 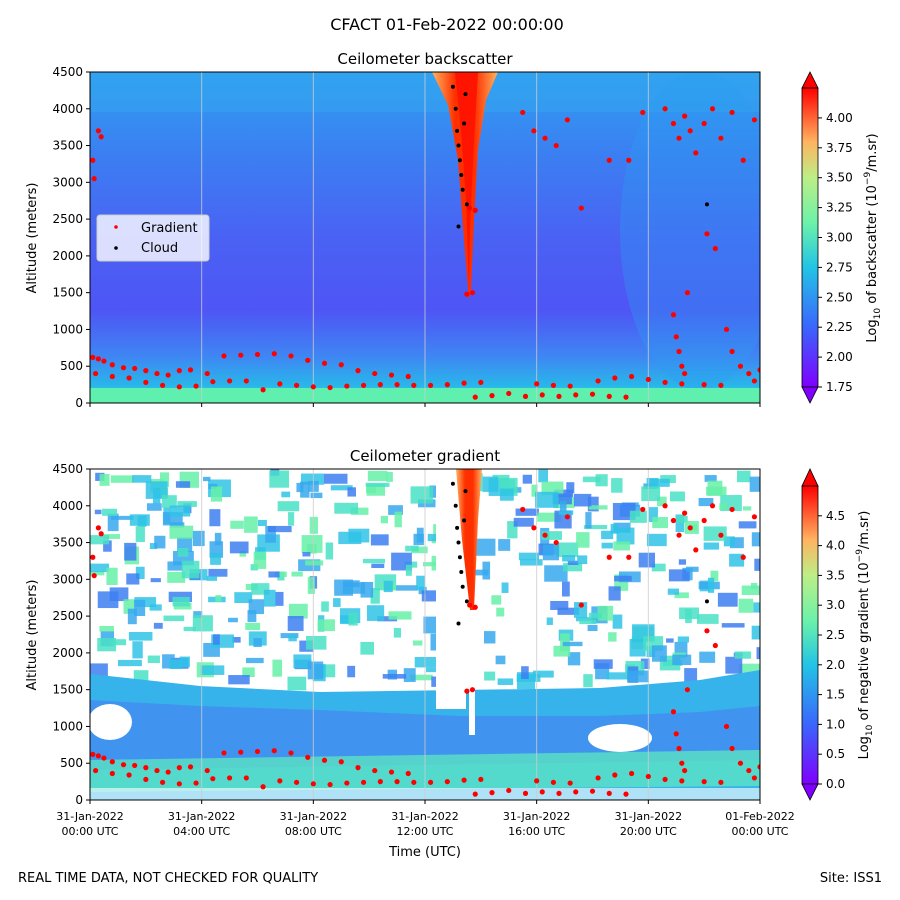 What do you see at coordinates (649, 816) in the screenshot?
I see `x-tick-label-date: 31-Jan-2022` at bounding box center [649, 816].